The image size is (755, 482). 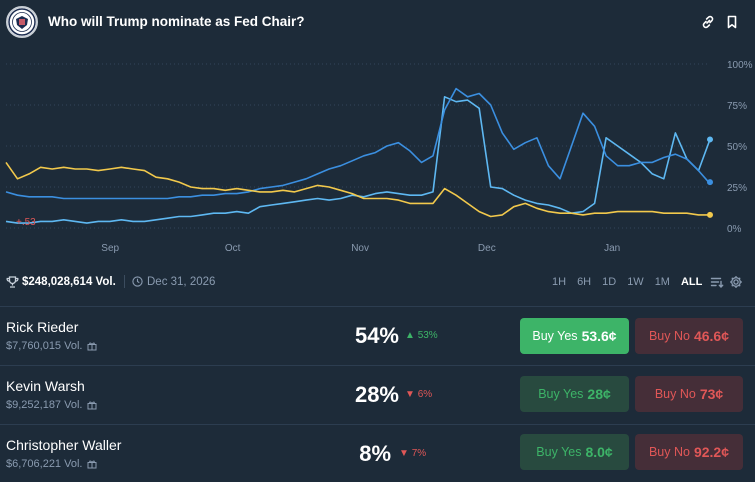 I want to click on stats-separator, so click(x=124, y=281).